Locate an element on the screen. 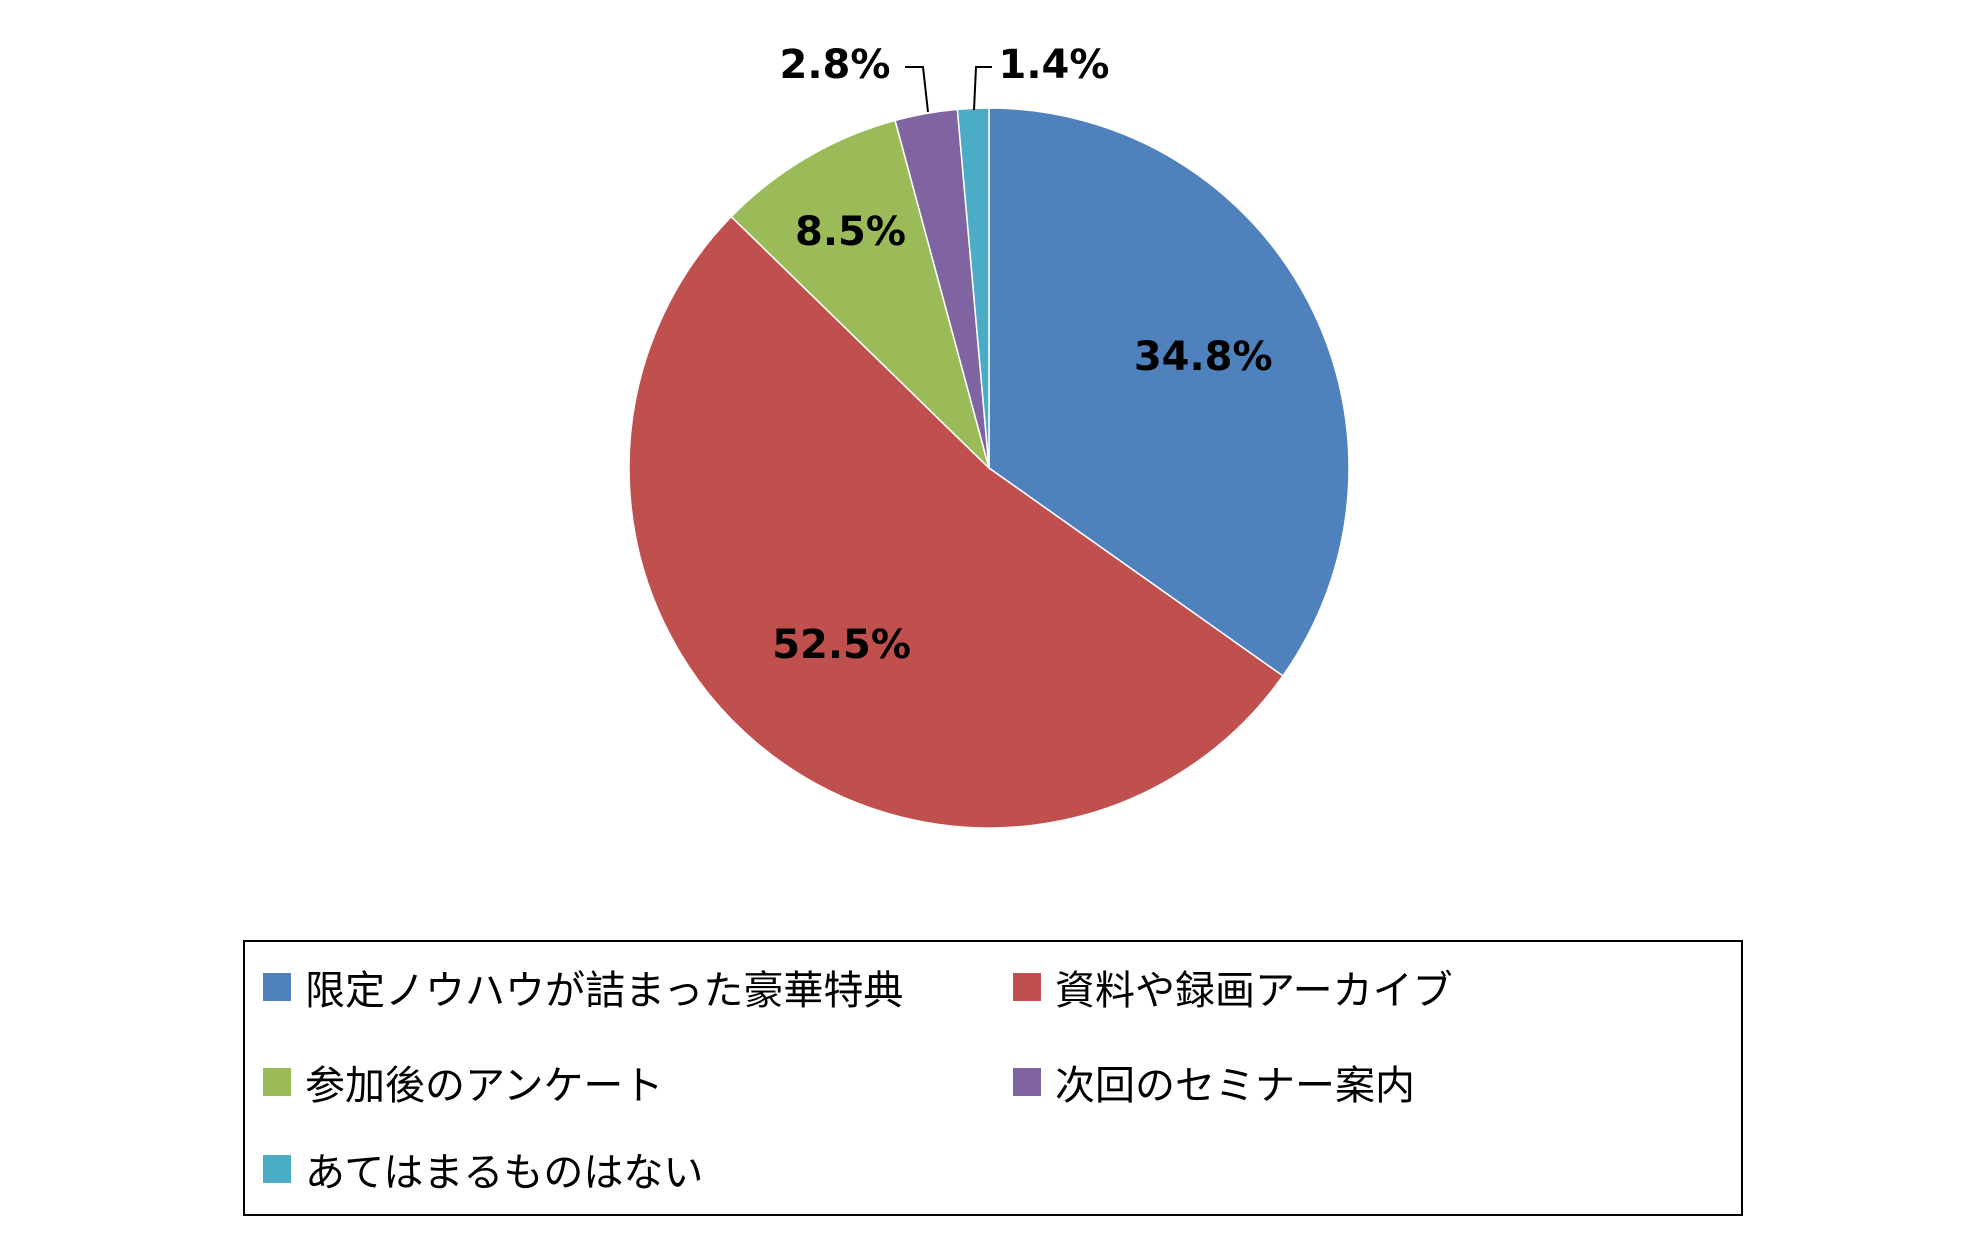 The width and height of the screenshot is (1979, 1238). legend-item-none: あてはまるものはない is located at coordinates (483, 1170).